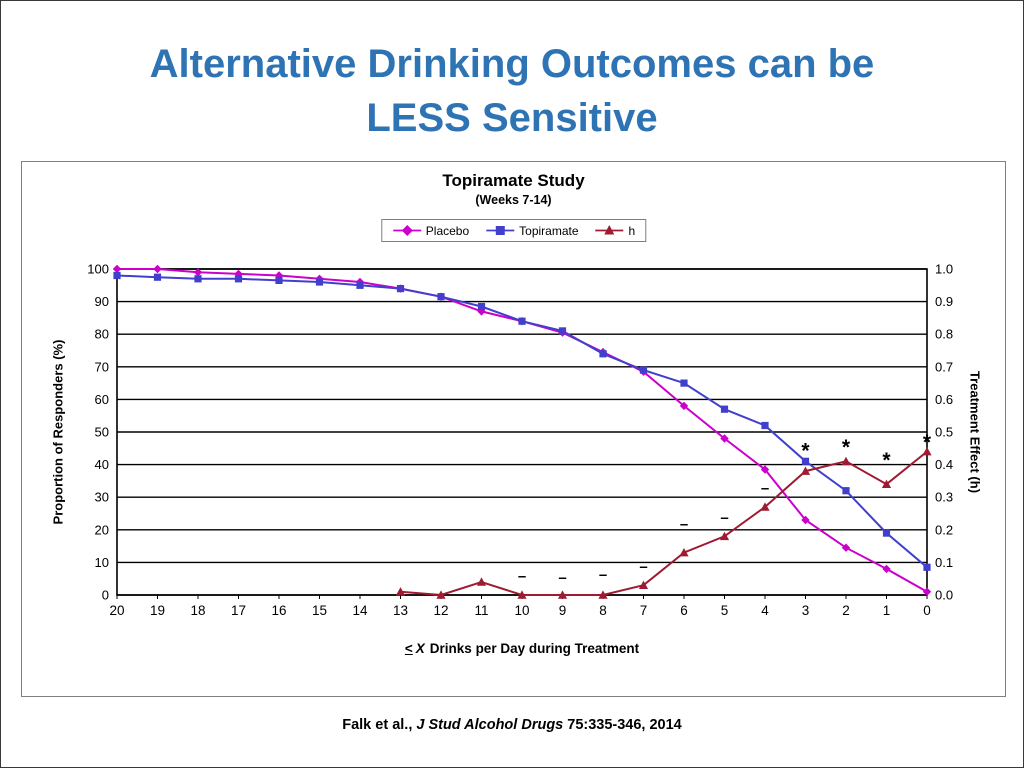 The height and width of the screenshot is (768, 1024). What do you see at coordinates (513, 180) in the screenshot?
I see `chart-title: Topiramate Study` at bounding box center [513, 180].